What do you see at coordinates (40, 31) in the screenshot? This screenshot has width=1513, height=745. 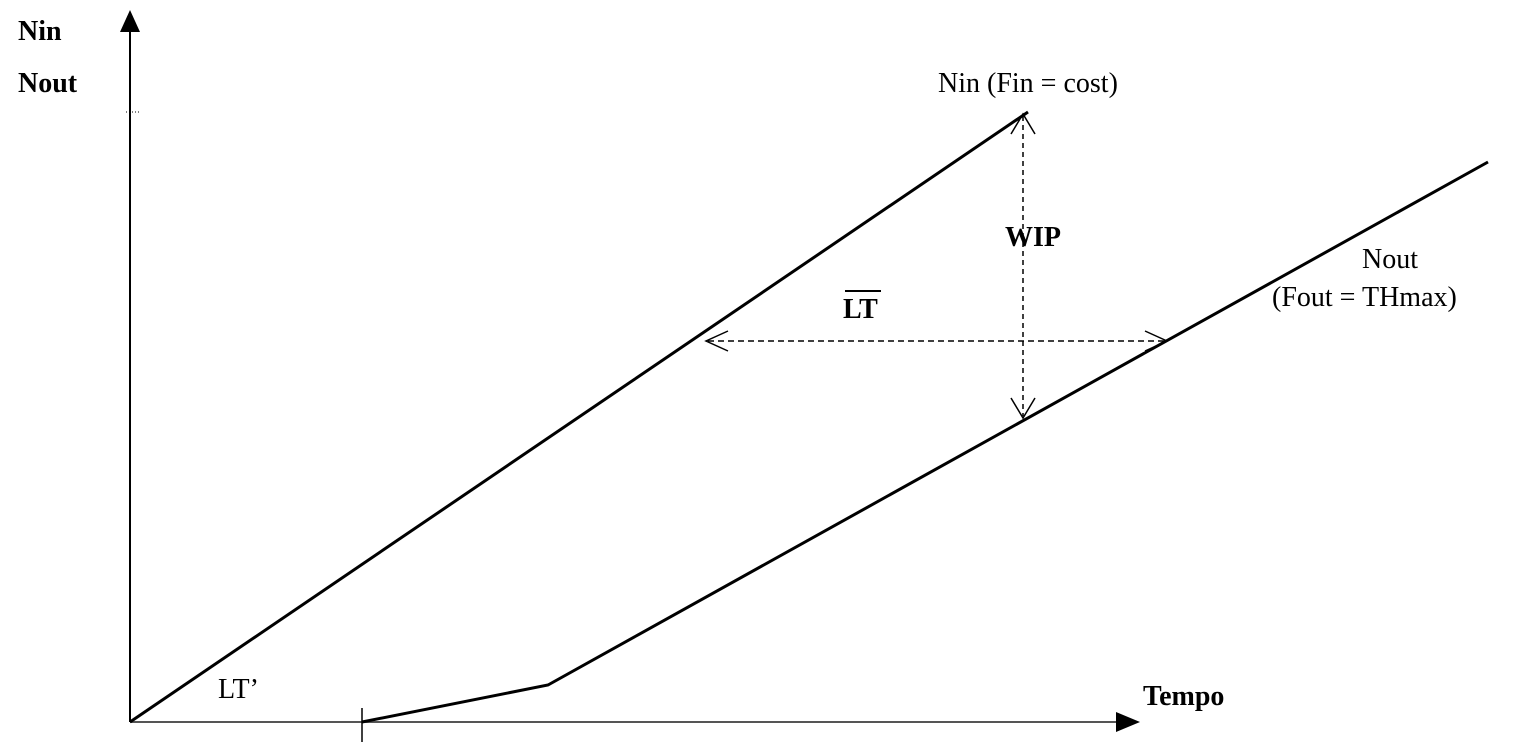 I see `y-axis-label-nin: Nin` at bounding box center [40, 31].